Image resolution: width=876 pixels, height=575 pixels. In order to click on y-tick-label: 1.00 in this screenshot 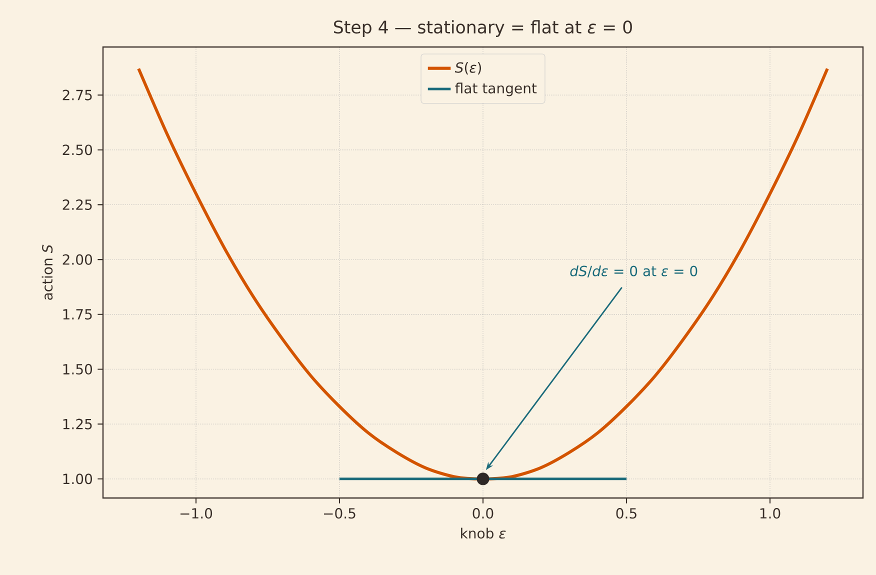, I will do `click(77, 479)`.